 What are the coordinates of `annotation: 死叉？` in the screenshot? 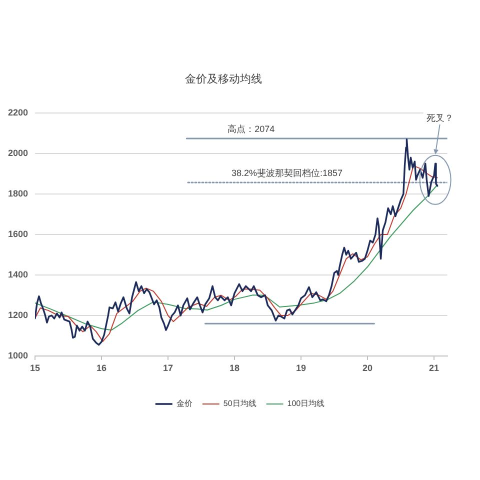 It's located at (440, 117).